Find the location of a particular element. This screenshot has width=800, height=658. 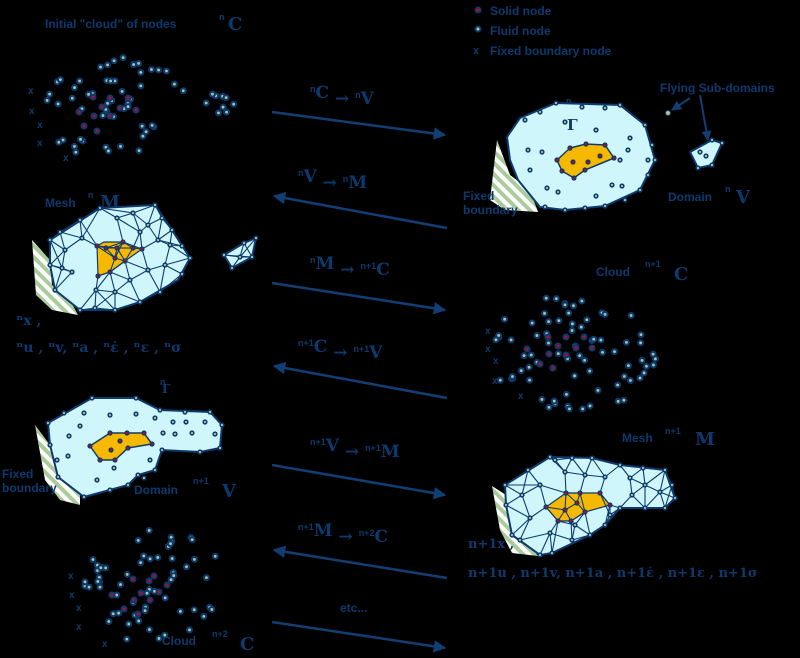

svg-text: Mesh is located at coordinates (637, 438).